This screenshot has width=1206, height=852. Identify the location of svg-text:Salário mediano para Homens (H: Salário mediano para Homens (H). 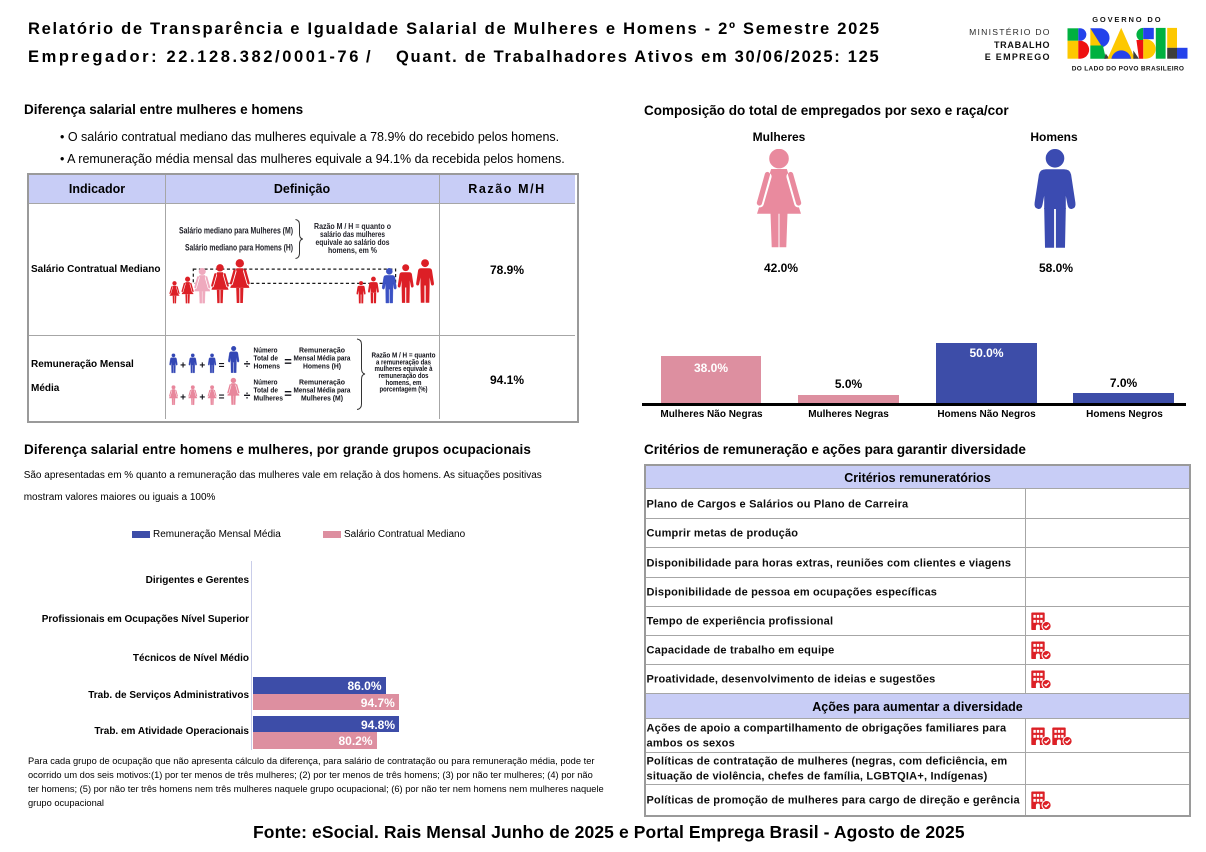
(239, 248).